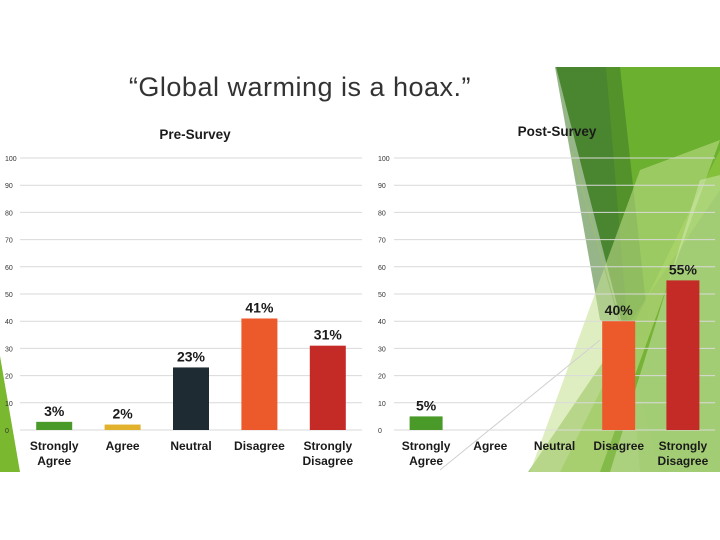 This screenshot has height=540, width=720. Describe the element at coordinates (619, 310) in the screenshot. I see `data-label: 40%` at that location.